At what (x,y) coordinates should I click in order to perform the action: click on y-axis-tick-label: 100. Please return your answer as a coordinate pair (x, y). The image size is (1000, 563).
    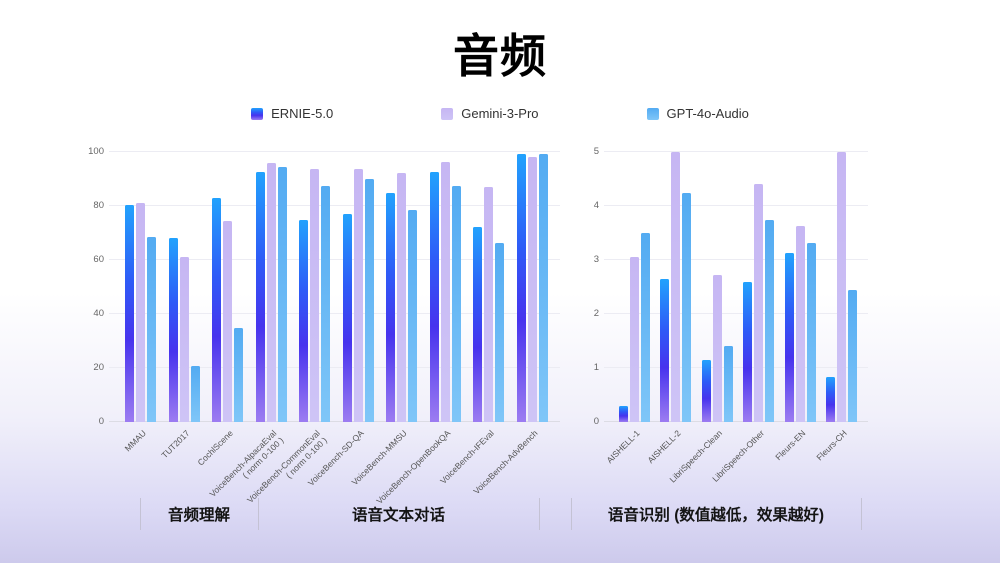
    Looking at the image, I should click on (96, 151).